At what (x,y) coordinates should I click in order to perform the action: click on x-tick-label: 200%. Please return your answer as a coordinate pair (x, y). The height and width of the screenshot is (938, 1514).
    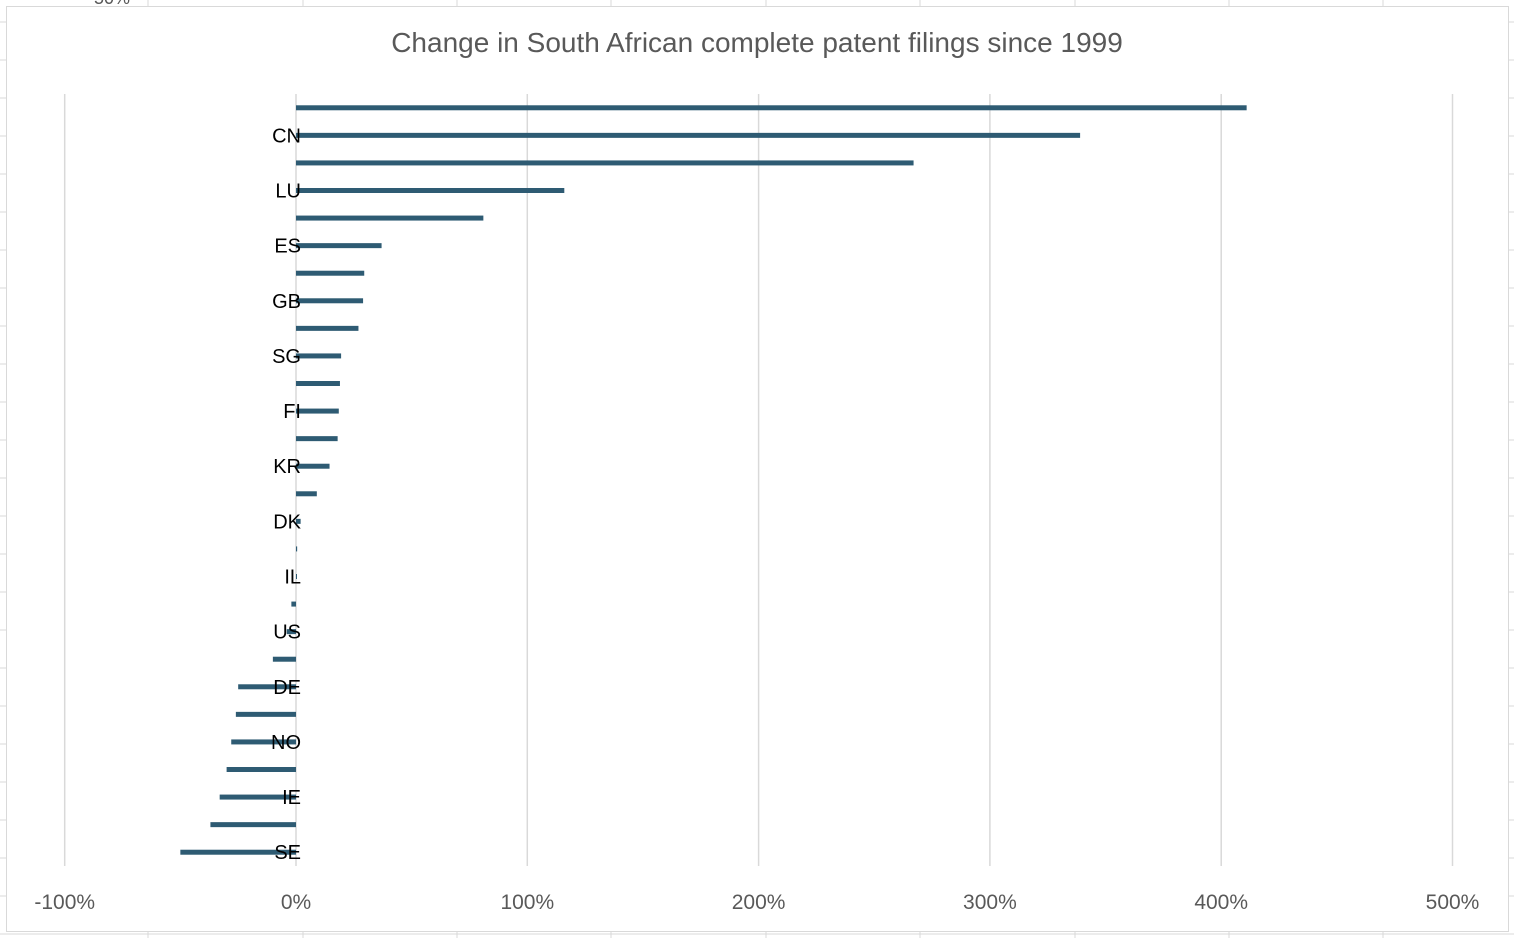
    Looking at the image, I should click on (759, 902).